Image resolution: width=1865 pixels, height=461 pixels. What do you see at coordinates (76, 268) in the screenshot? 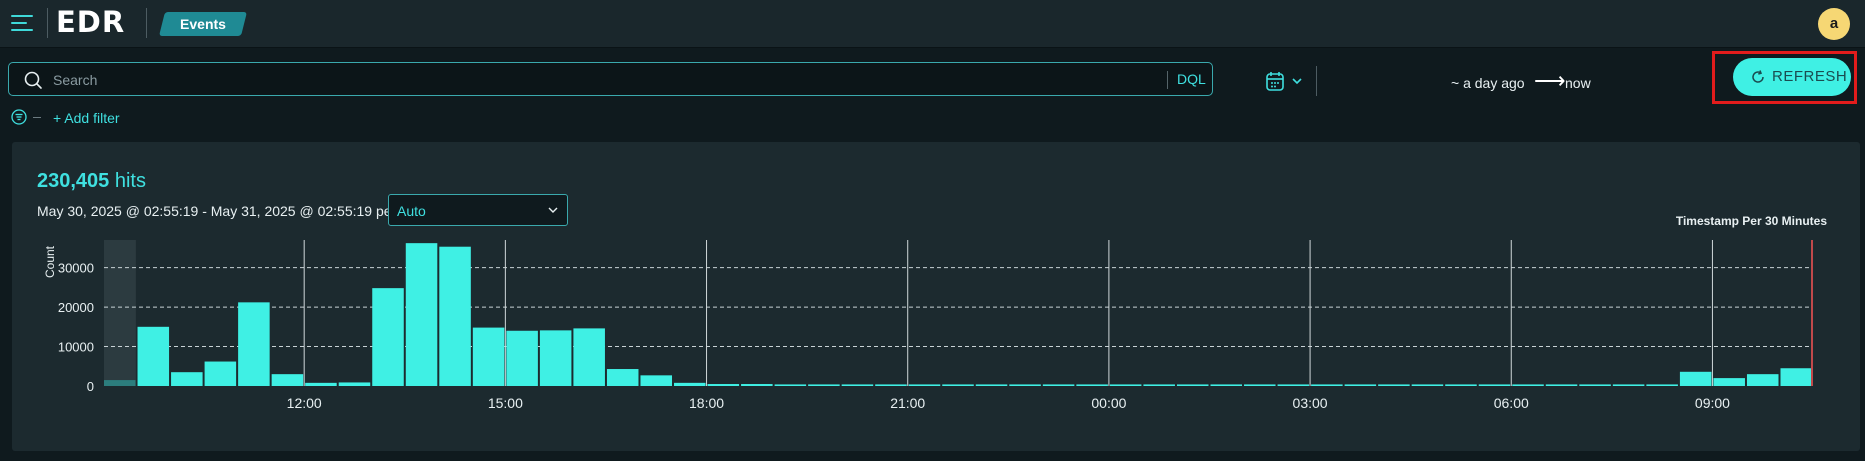
I see `y-tick-label: 30000` at bounding box center [76, 268].